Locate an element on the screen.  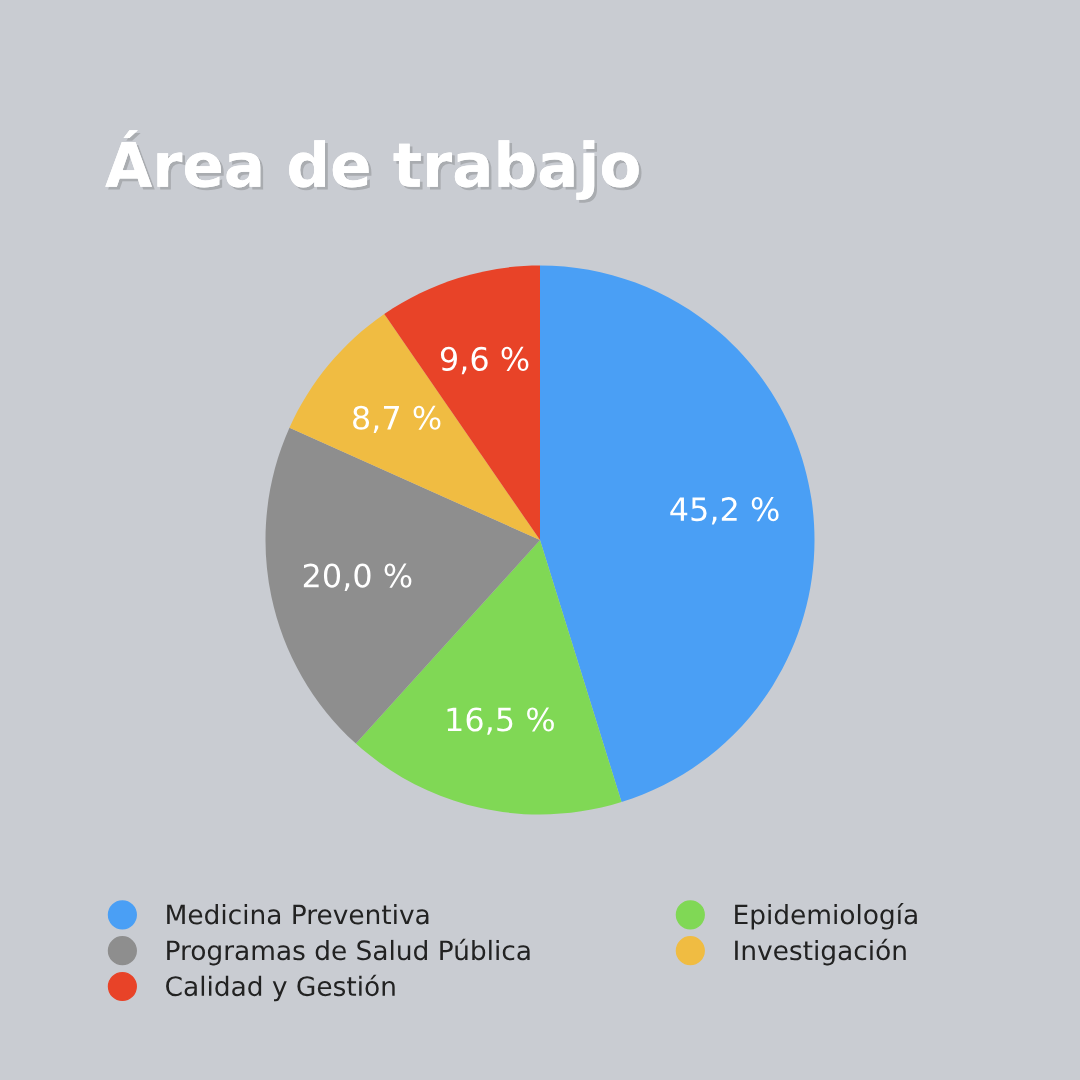
legend-label: Epidemiología is located at coordinates (826, 916).